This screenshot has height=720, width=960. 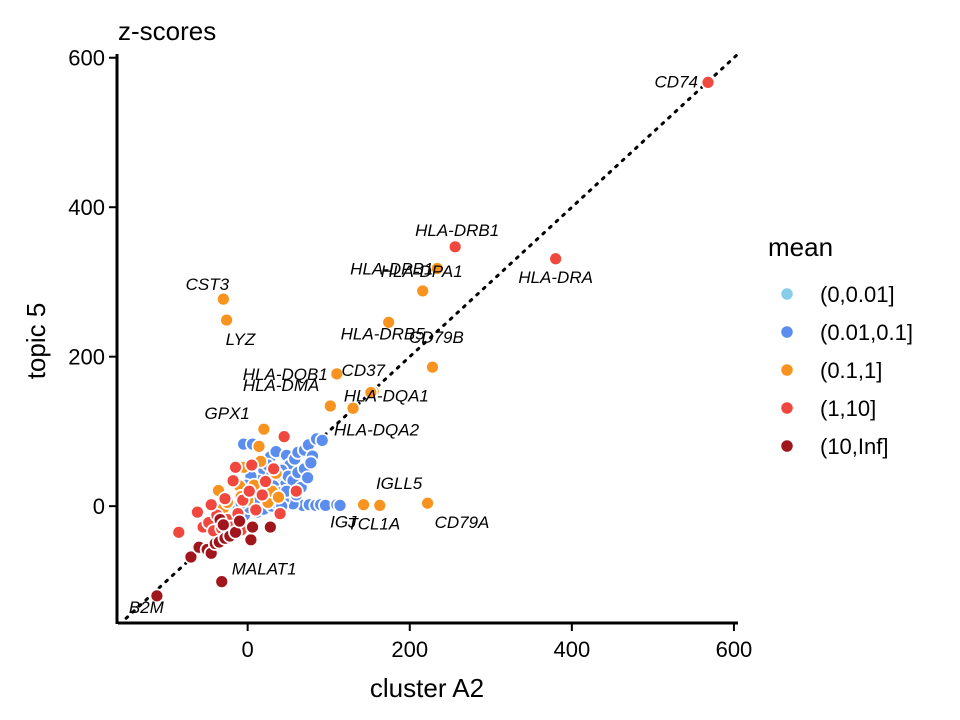 I want to click on x-tick-label: 200, so click(x=409, y=649).